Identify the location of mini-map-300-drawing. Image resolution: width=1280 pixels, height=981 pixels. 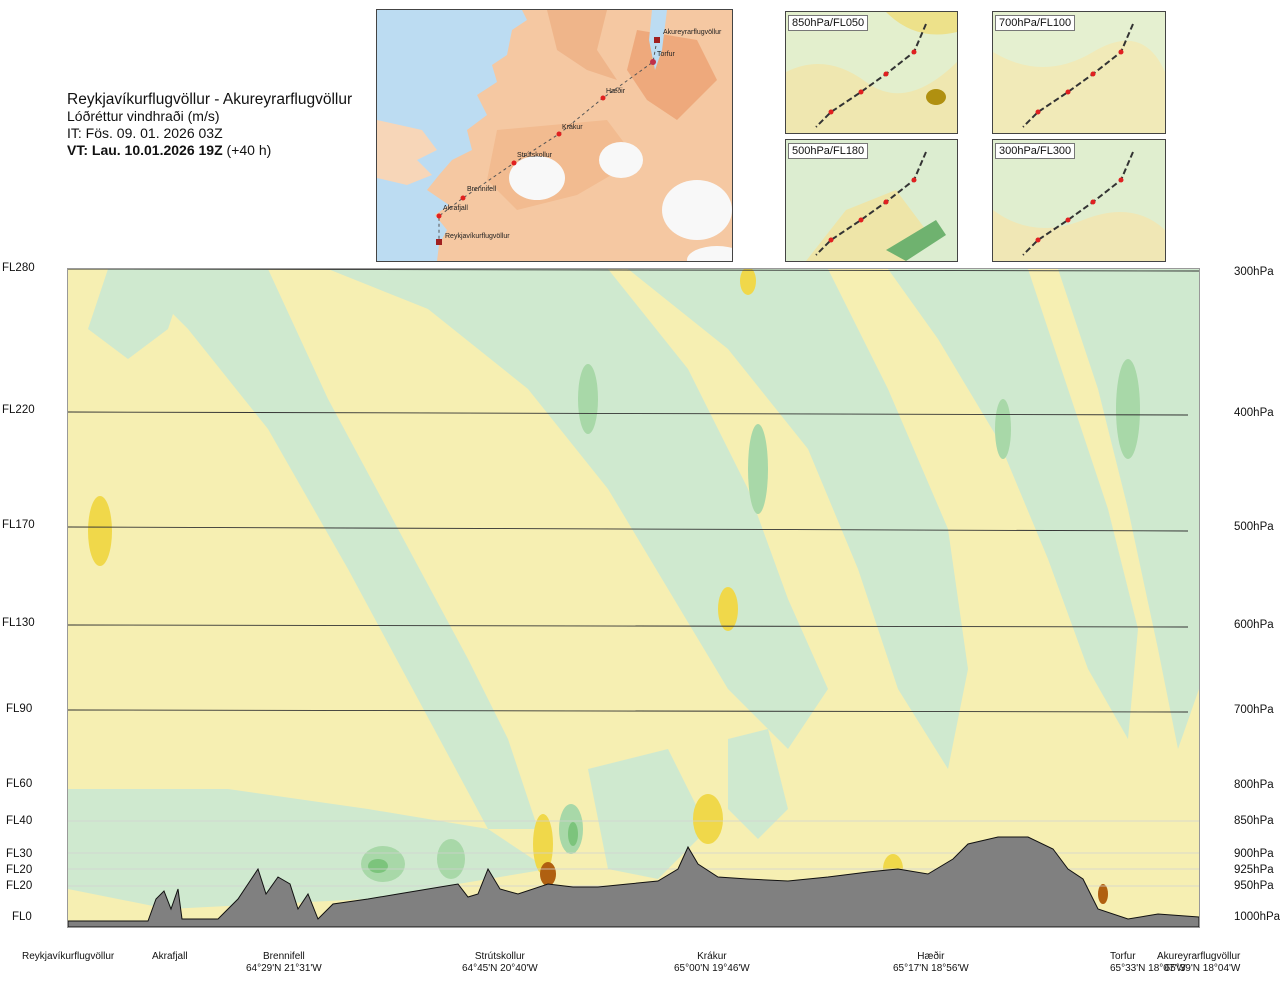
(1079, 200).